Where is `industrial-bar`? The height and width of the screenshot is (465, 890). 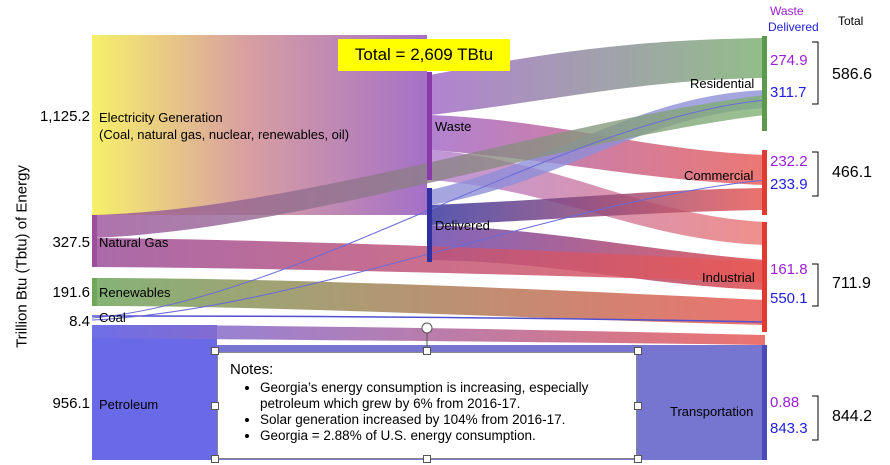
industrial-bar is located at coordinates (764, 277).